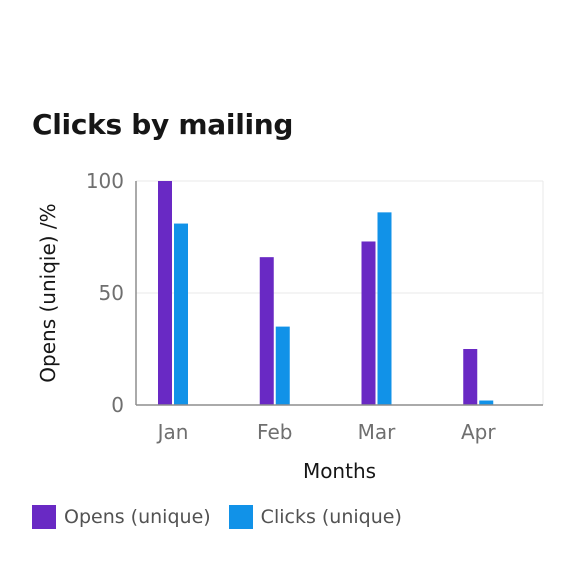 This screenshot has width=576, height=576. I want to click on x-tick-label: Apr, so click(478, 432).